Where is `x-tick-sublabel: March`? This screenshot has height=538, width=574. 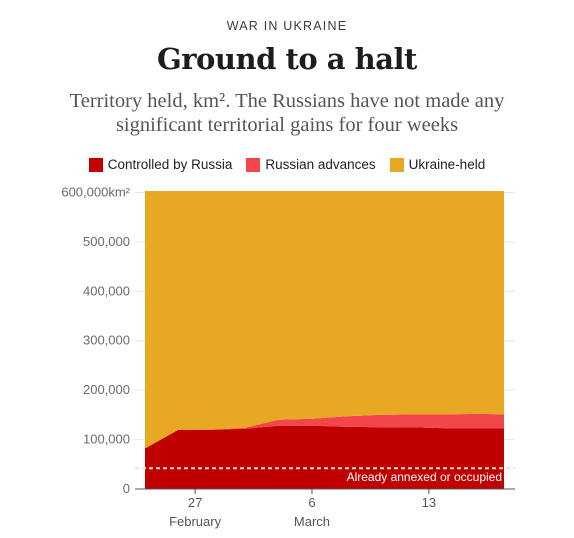
x-tick-sublabel: March is located at coordinates (312, 521).